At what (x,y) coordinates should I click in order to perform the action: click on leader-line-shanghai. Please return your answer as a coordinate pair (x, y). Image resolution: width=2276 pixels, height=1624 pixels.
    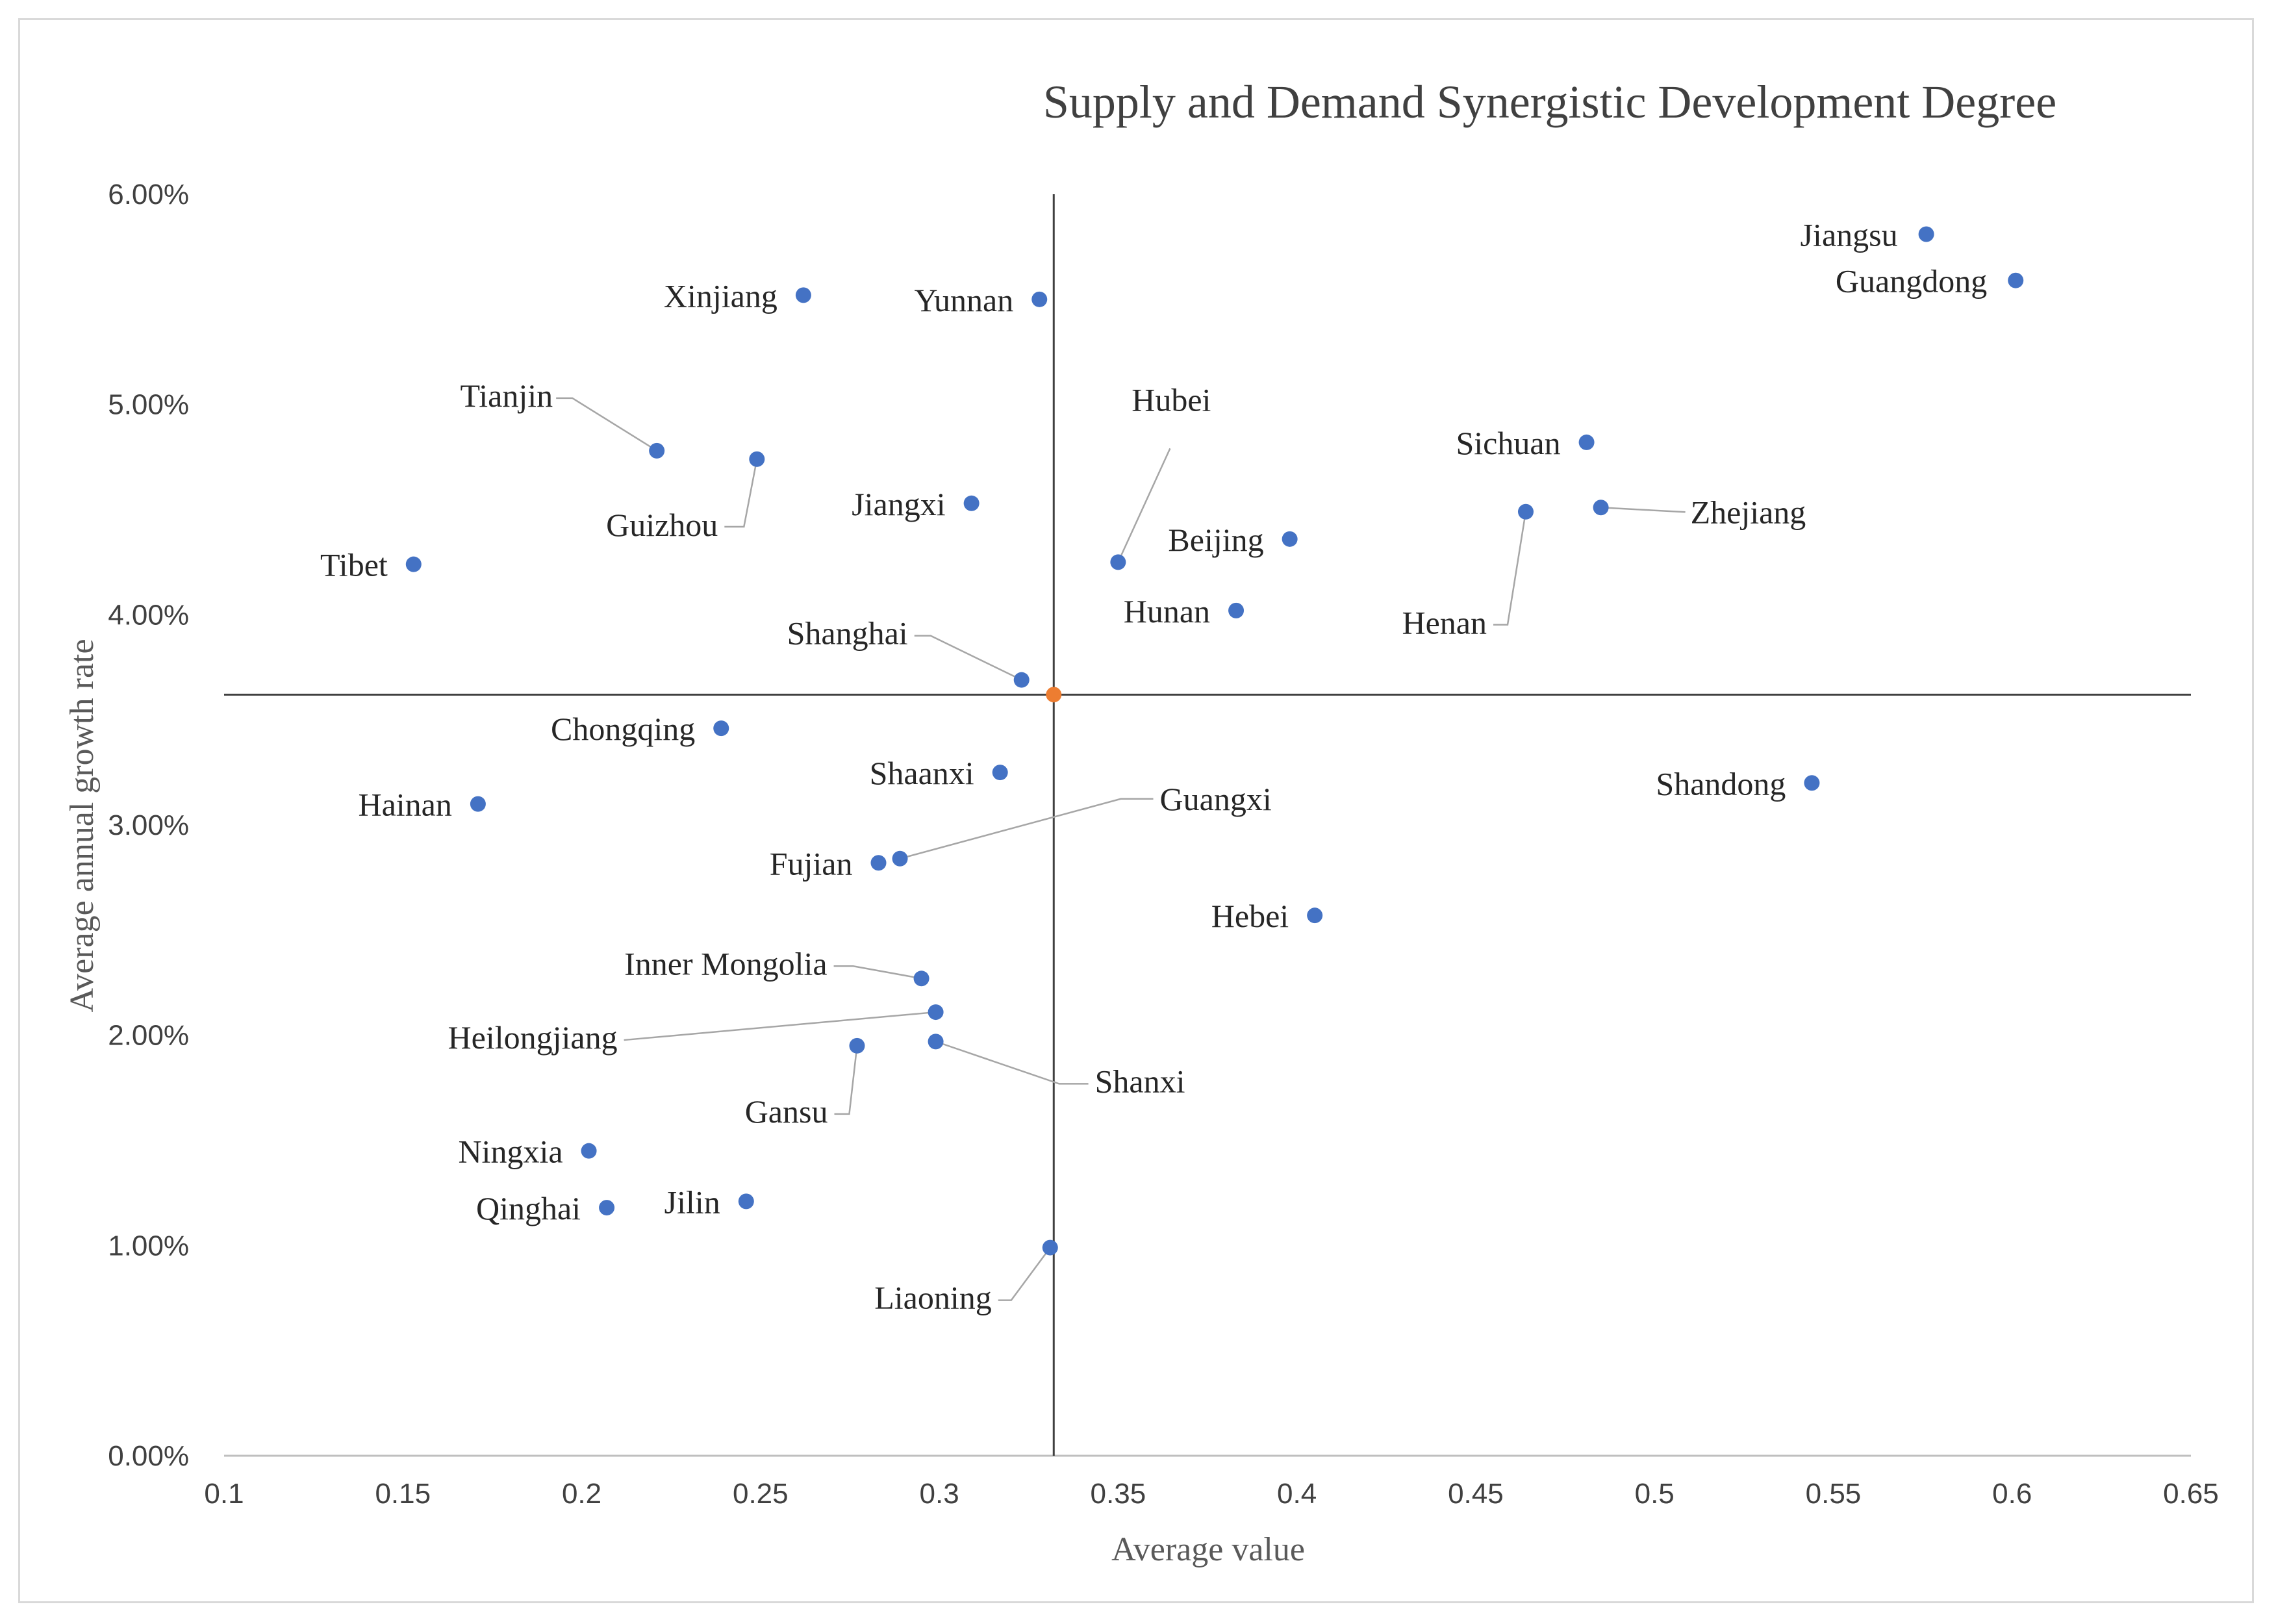
    Looking at the image, I should click on (968, 658).